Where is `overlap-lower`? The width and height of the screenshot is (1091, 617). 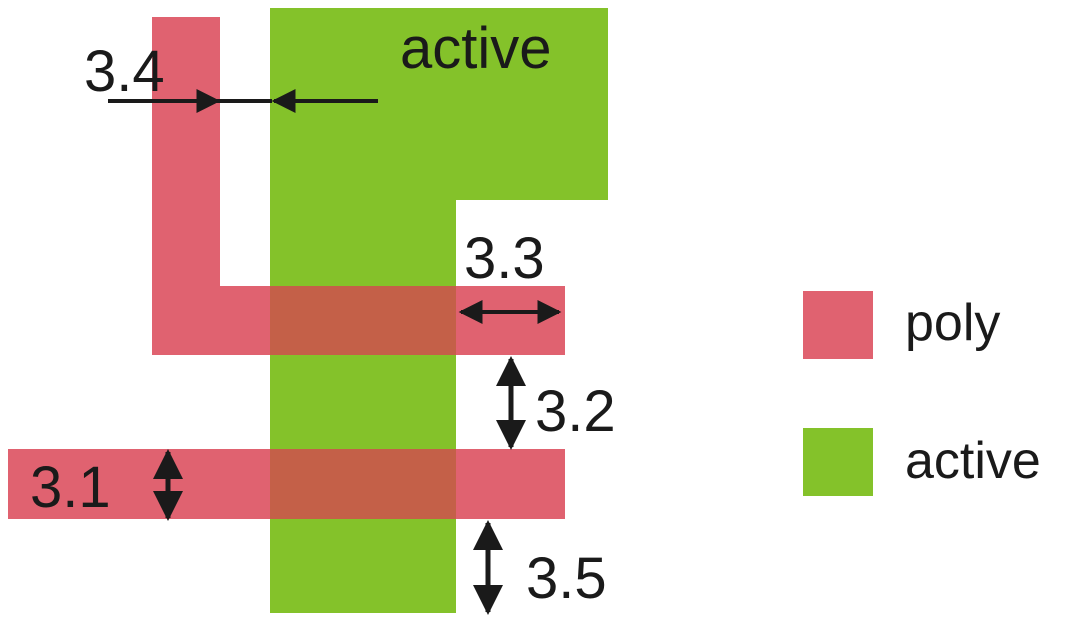
overlap-lower is located at coordinates (363, 484).